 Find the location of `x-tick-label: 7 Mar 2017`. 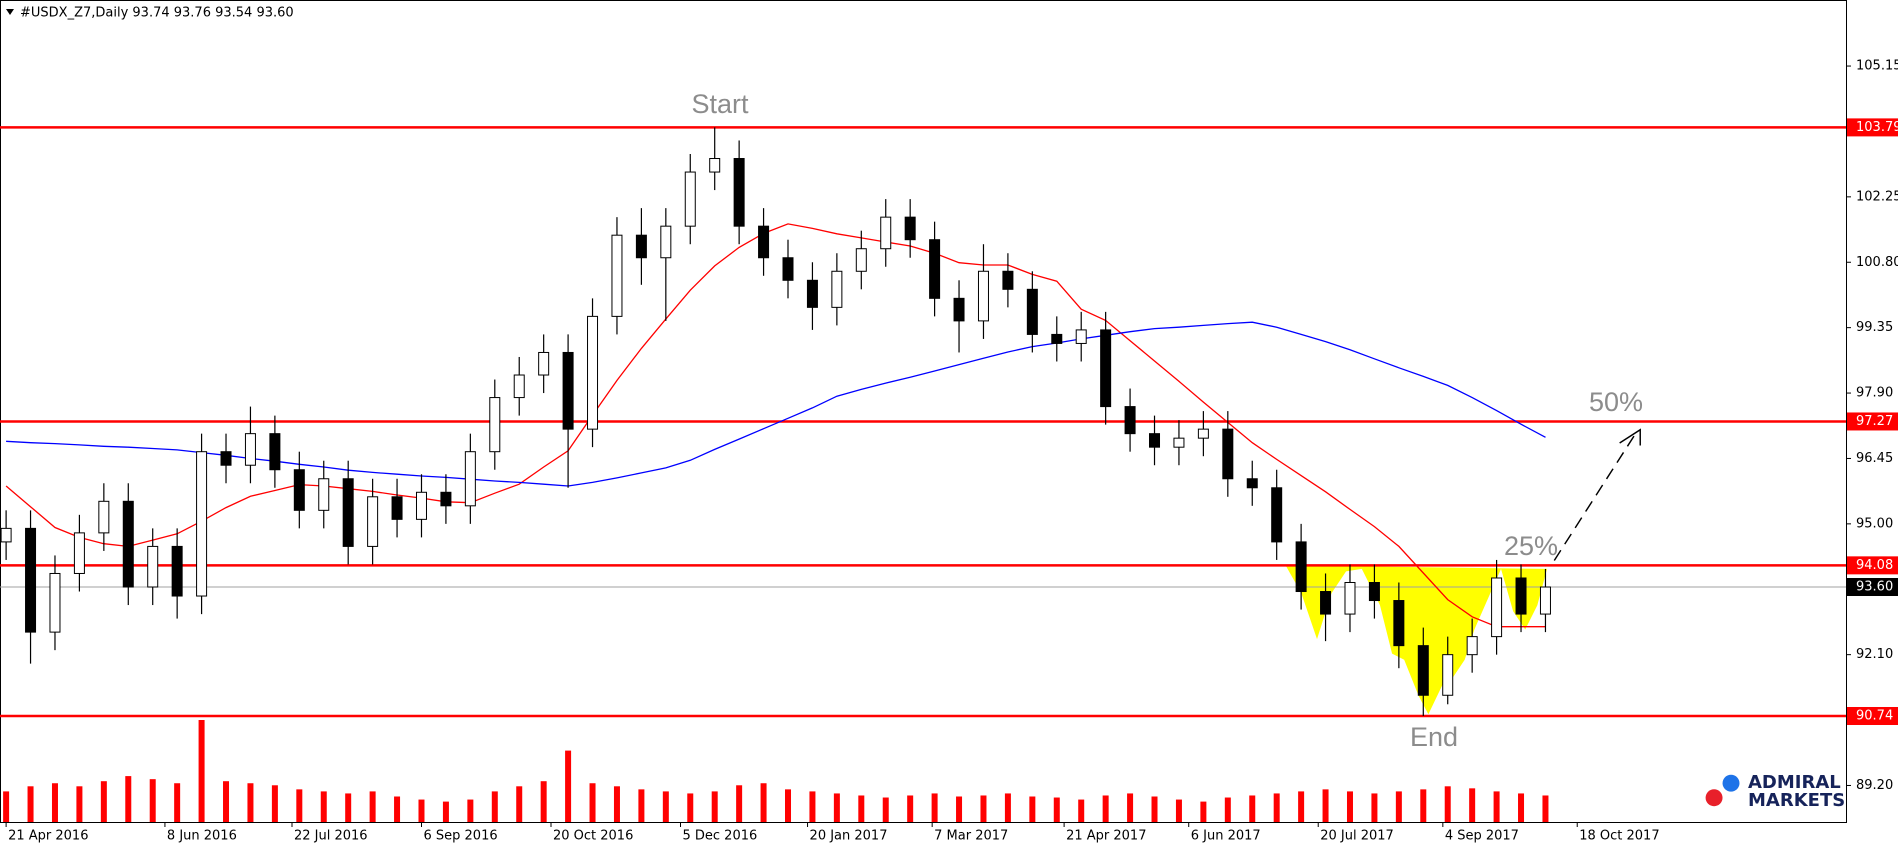

x-tick-label: 7 Mar 2017 is located at coordinates (971, 836).